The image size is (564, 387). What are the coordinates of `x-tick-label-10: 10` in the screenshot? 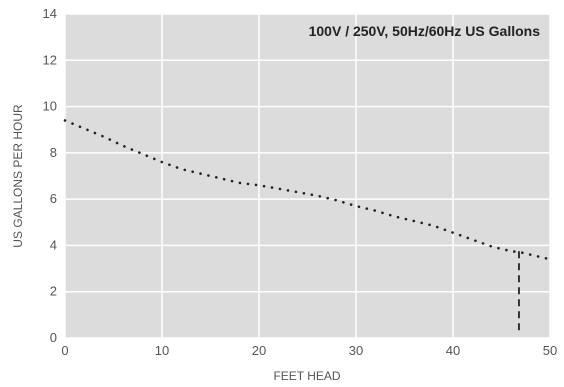 It's located at (162, 350).